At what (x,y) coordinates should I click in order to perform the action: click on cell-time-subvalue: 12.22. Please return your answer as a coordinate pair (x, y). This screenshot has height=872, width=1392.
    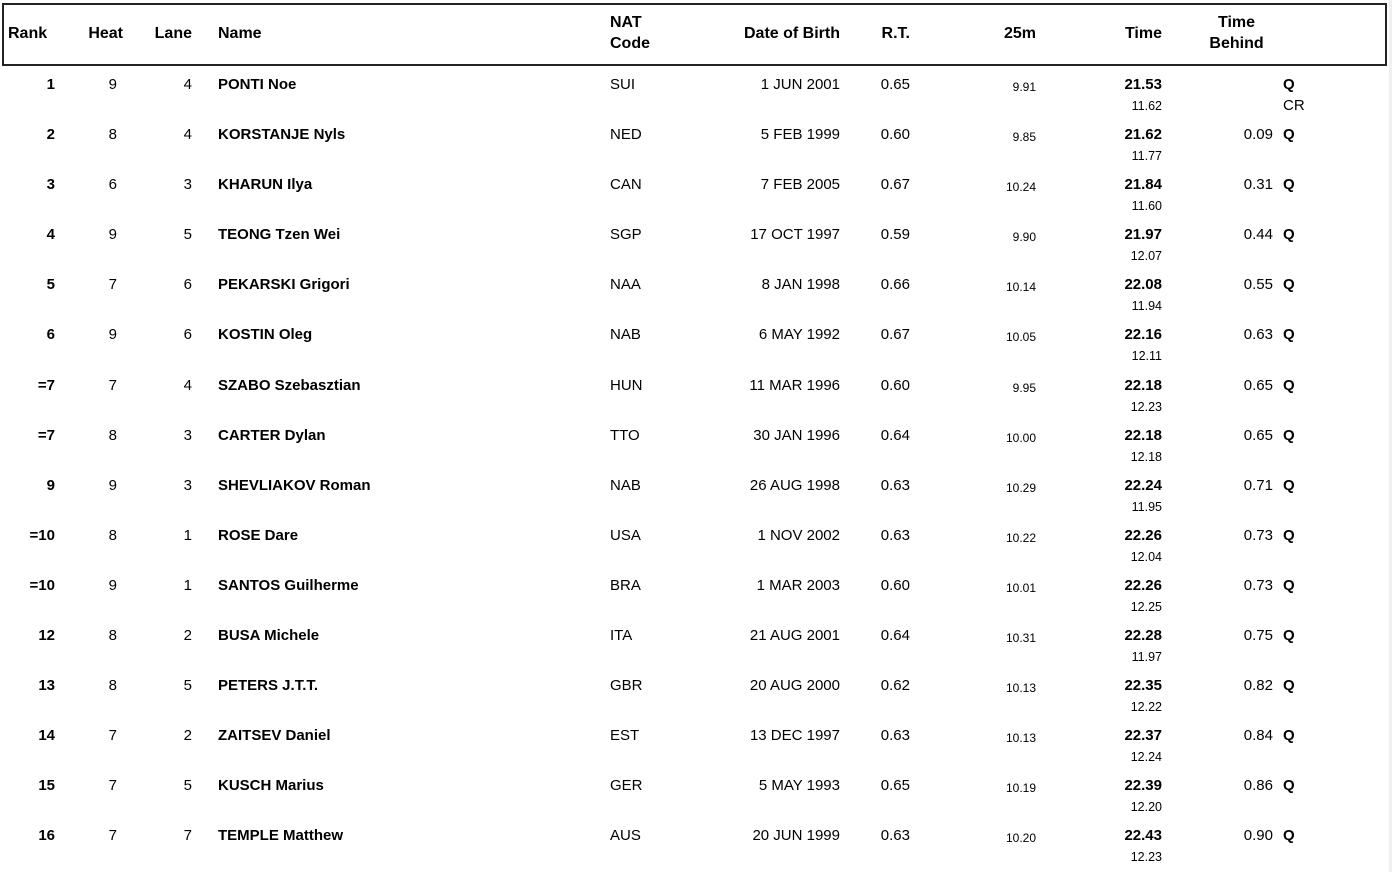
    Looking at the image, I should click on (1146, 707).